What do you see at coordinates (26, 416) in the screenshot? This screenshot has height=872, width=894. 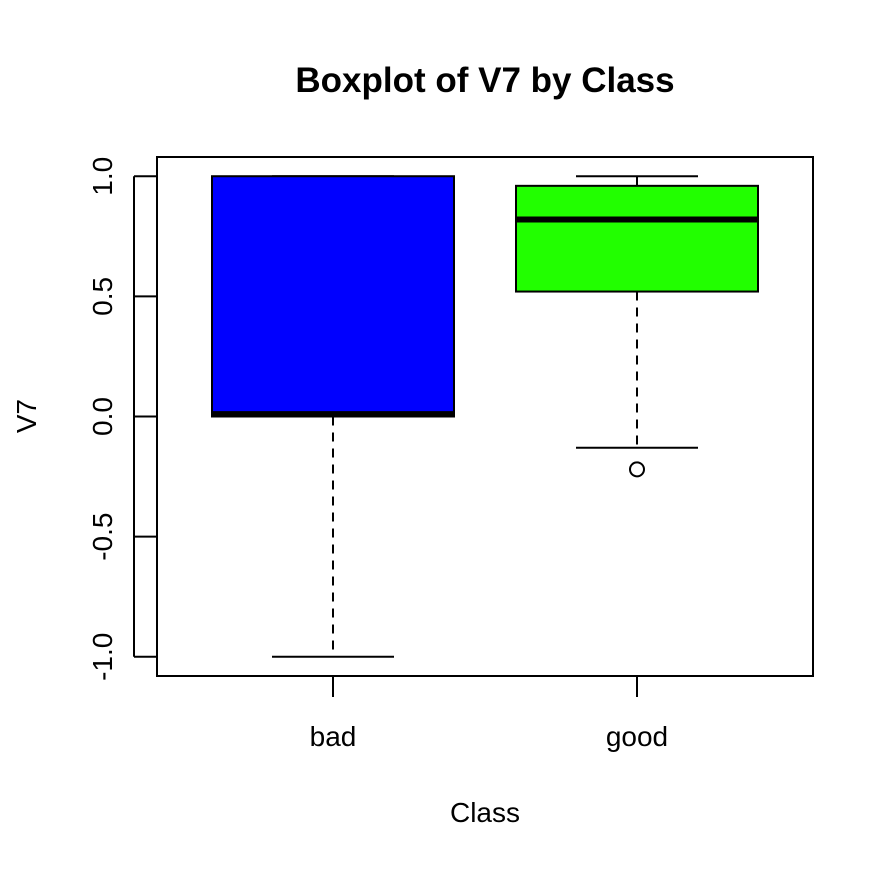 I see `y-axis-label: V7` at bounding box center [26, 416].